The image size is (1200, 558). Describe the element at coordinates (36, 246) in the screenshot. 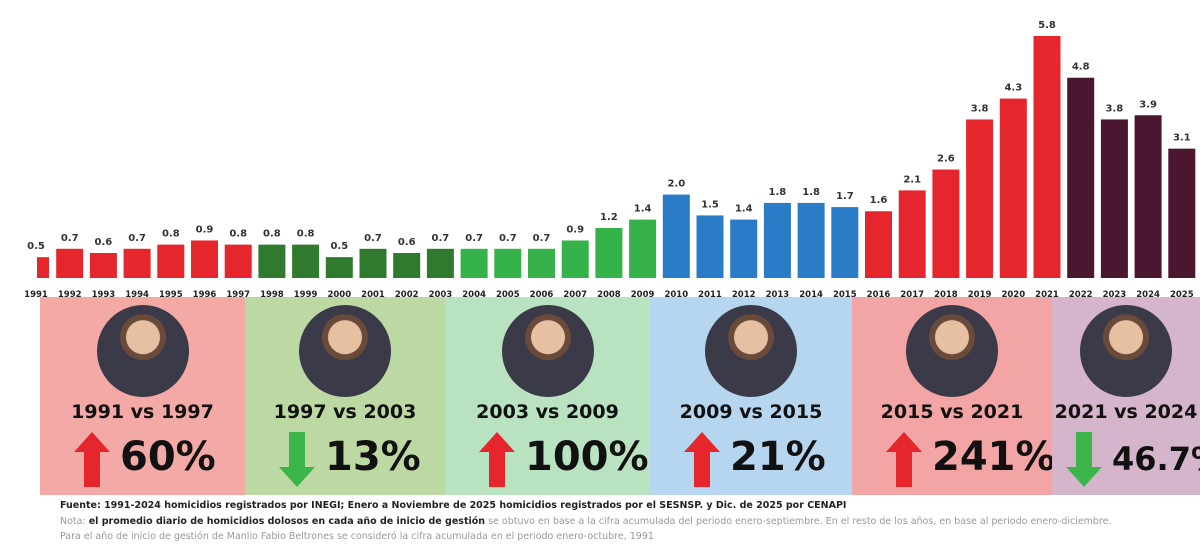

I see `value-label-1991: 0.5` at that location.